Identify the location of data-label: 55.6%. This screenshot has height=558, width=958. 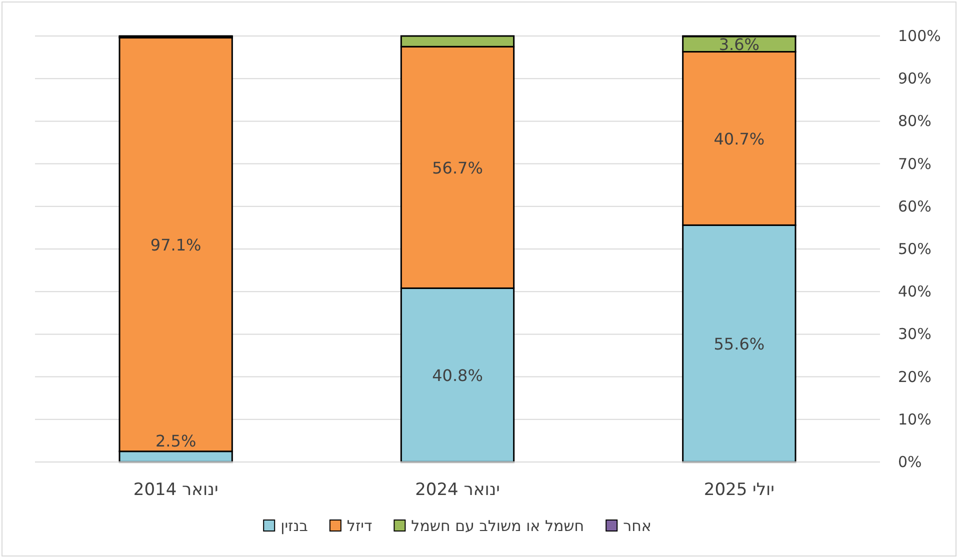
(739, 344).